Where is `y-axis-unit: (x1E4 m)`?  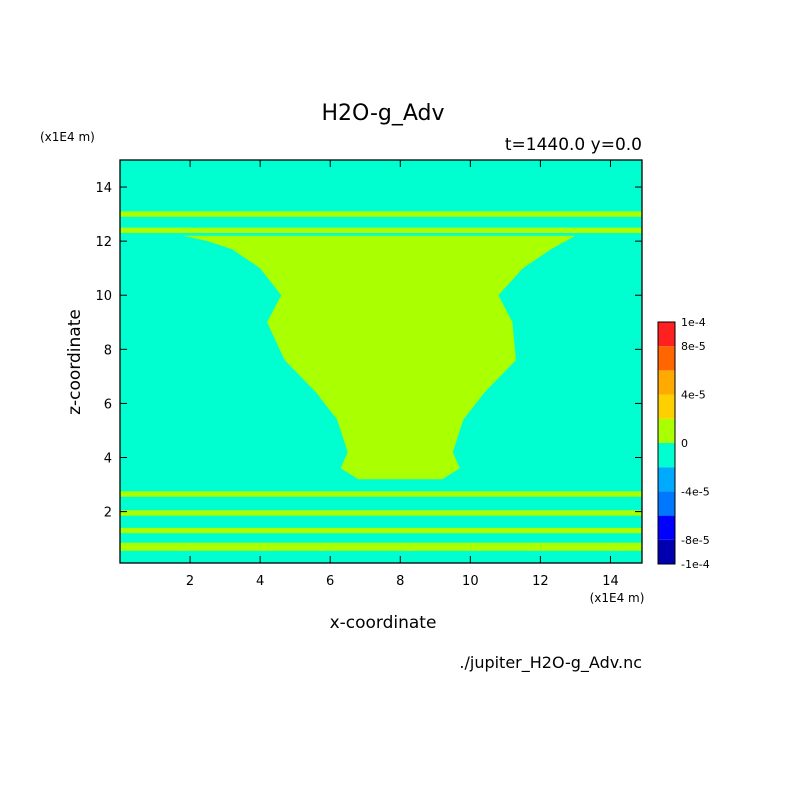 y-axis-unit: (x1E4 m) is located at coordinates (67, 137).